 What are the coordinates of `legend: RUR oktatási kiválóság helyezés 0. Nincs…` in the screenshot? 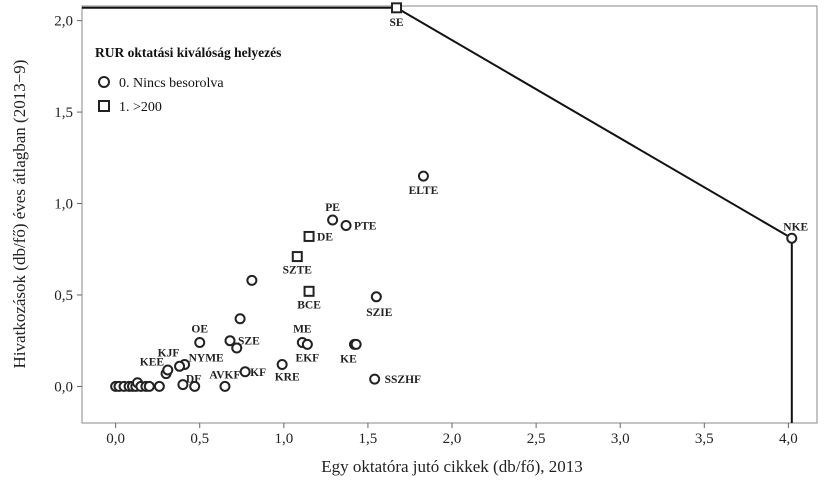 It's located at (188, 80).